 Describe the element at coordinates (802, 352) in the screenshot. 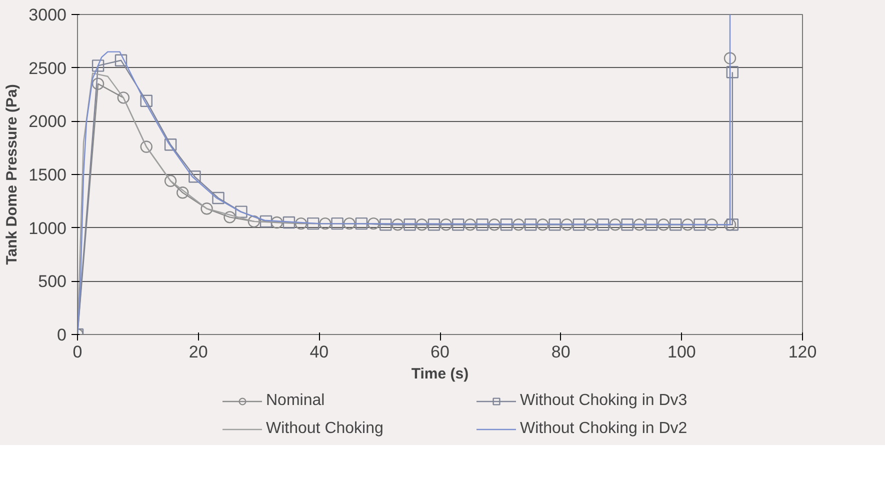

I see `x-tick-label: 120` at that location.